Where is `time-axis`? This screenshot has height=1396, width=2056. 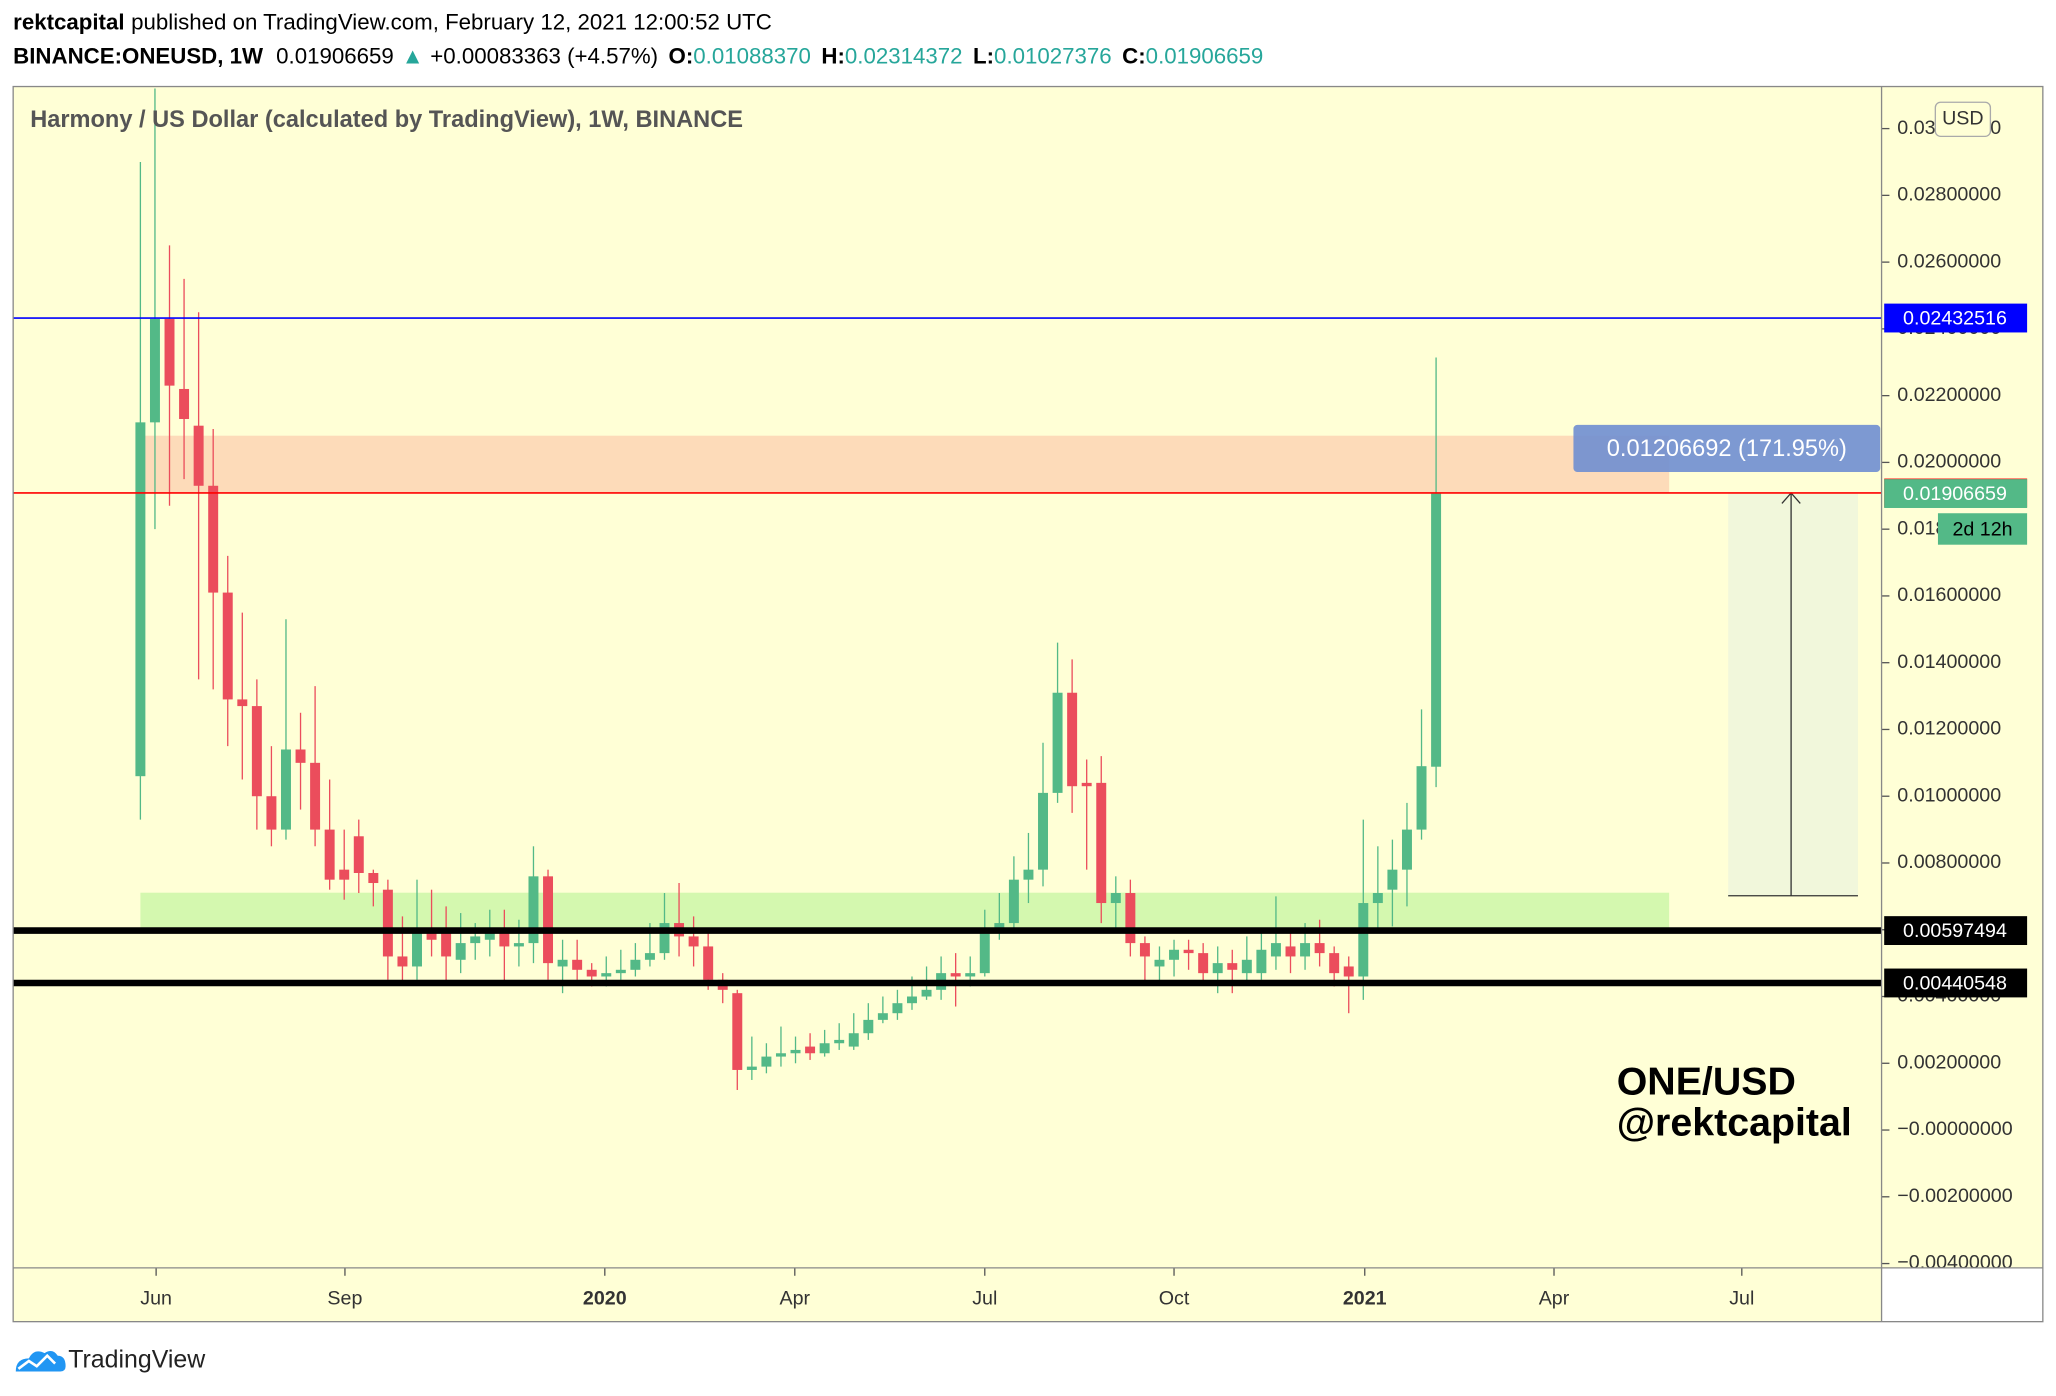 time-axis is located at coordinates (947, 1294).